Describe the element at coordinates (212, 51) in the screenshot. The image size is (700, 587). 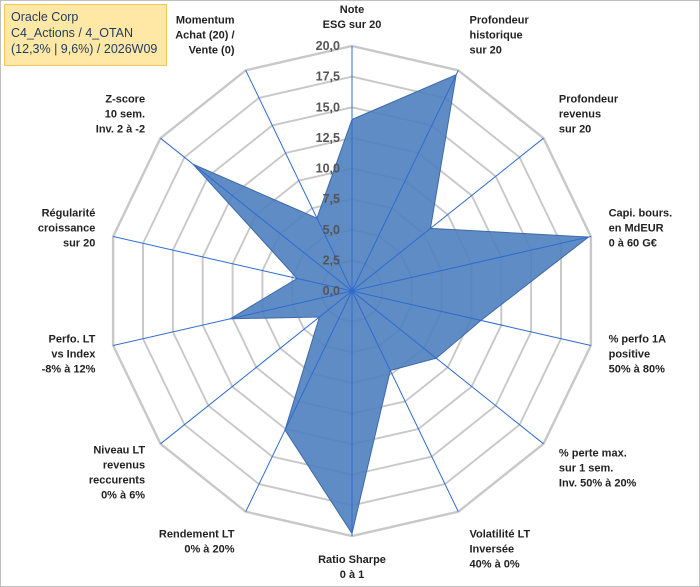
I see `axis-label-line: Vente (0)` at that location.